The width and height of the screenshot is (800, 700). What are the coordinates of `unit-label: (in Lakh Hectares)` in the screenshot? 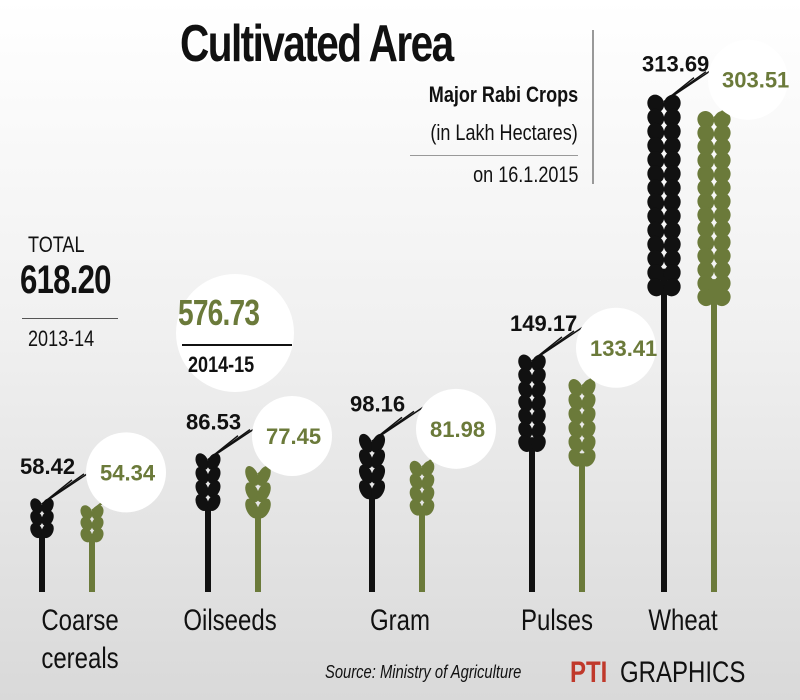 It's located at (504, 132).